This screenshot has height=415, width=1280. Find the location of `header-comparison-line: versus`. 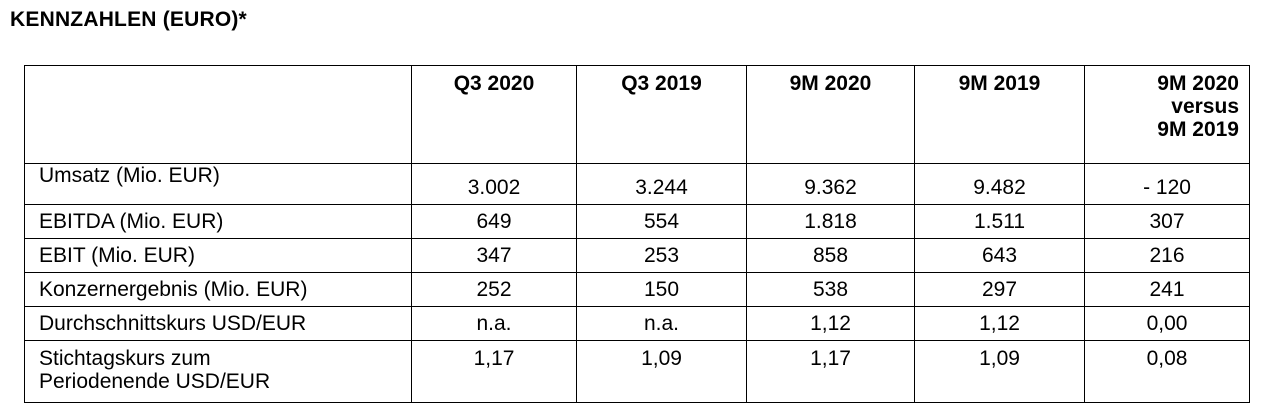

header-comparison-line: versus is located at coordinates (1205, 106).